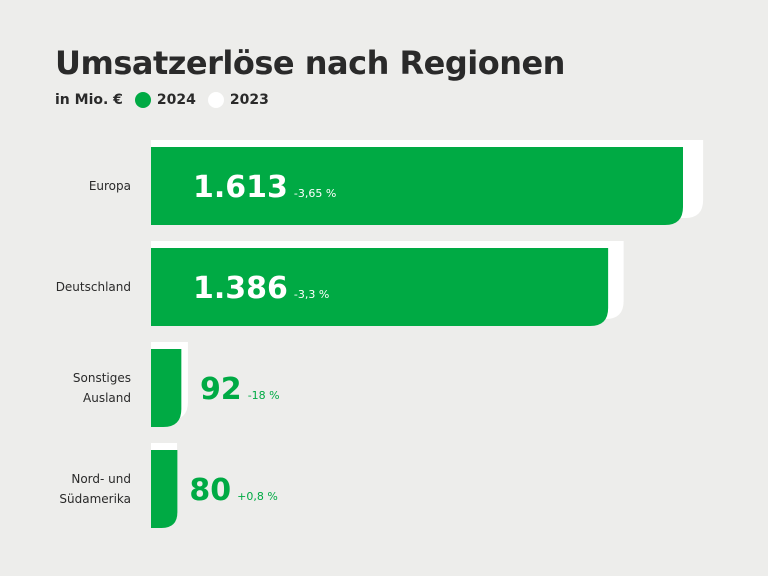 The width and height of the screenshot is (768, 576). Describe the element at coordinates (310, 63) in the screenshot. I see `chart-title: Umsatzerlöse nach Regionen` at that location.